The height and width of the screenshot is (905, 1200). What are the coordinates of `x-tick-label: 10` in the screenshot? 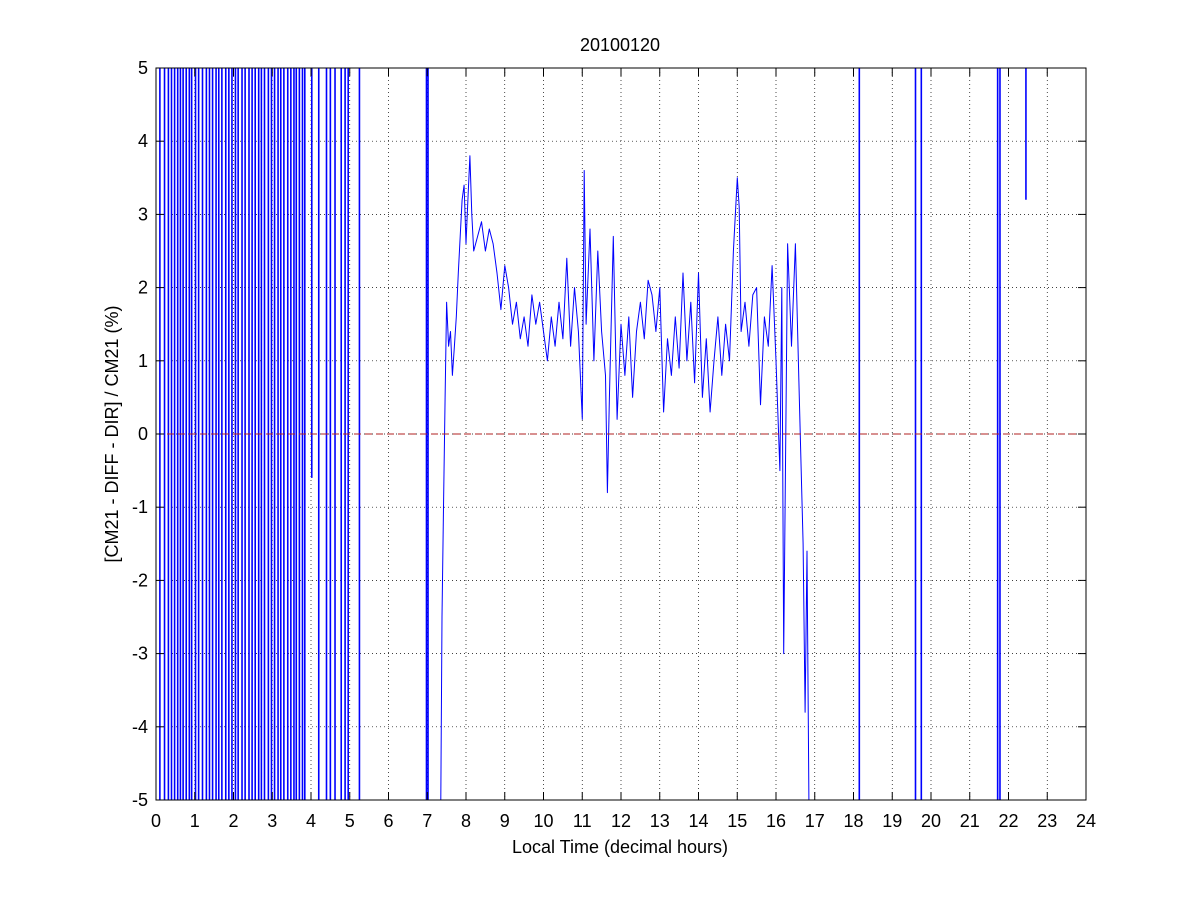 It's located at (543, 821).